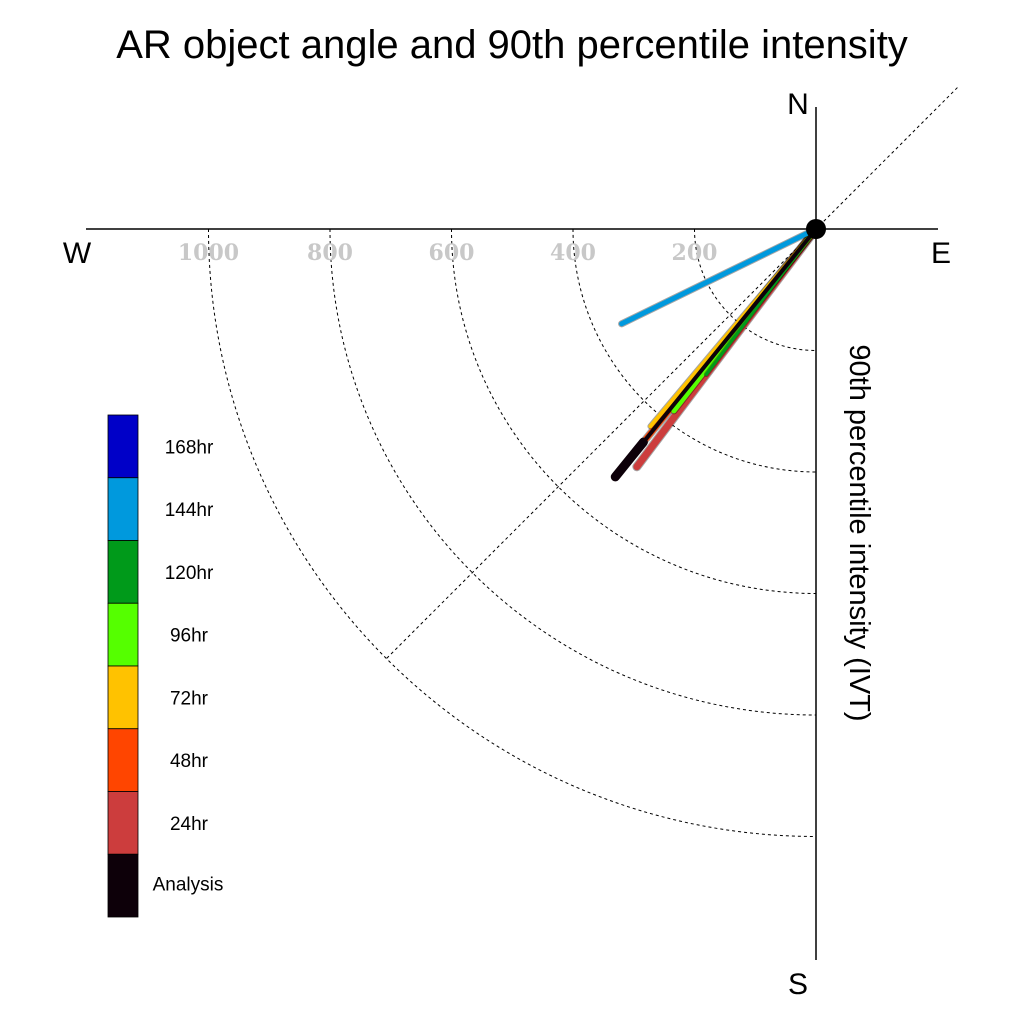 The height and width of the screenshot is (1024, 1024). What do you see at coordinates (859, 532) in the screenshot?
I see `y-axis-label: 90th percentile intensity (IVT)` at bounding box center [859, 532].